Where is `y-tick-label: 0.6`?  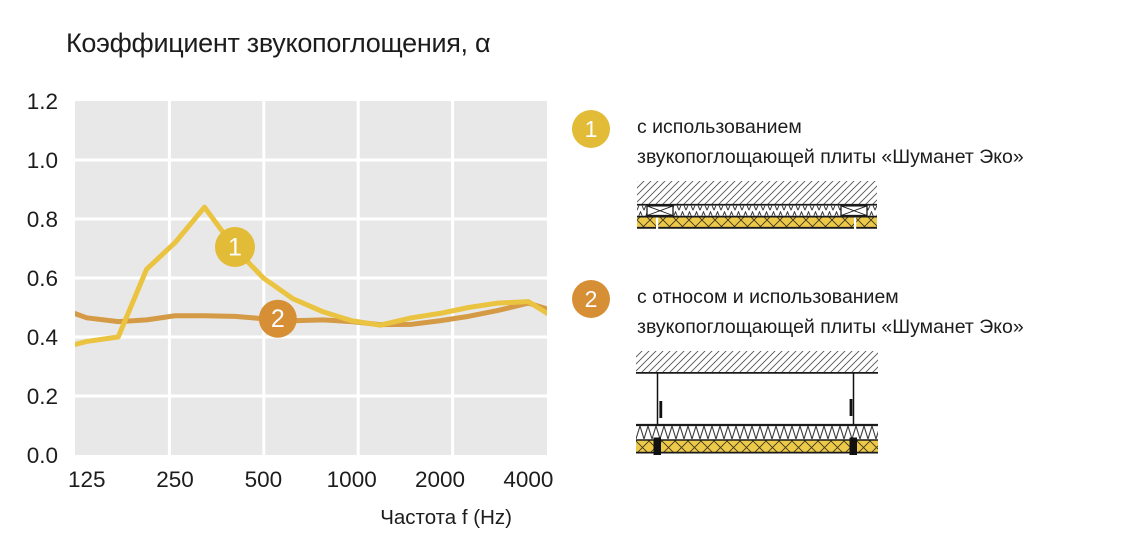
y-tick-label: 0.6 is located at coordinates (42, 278).